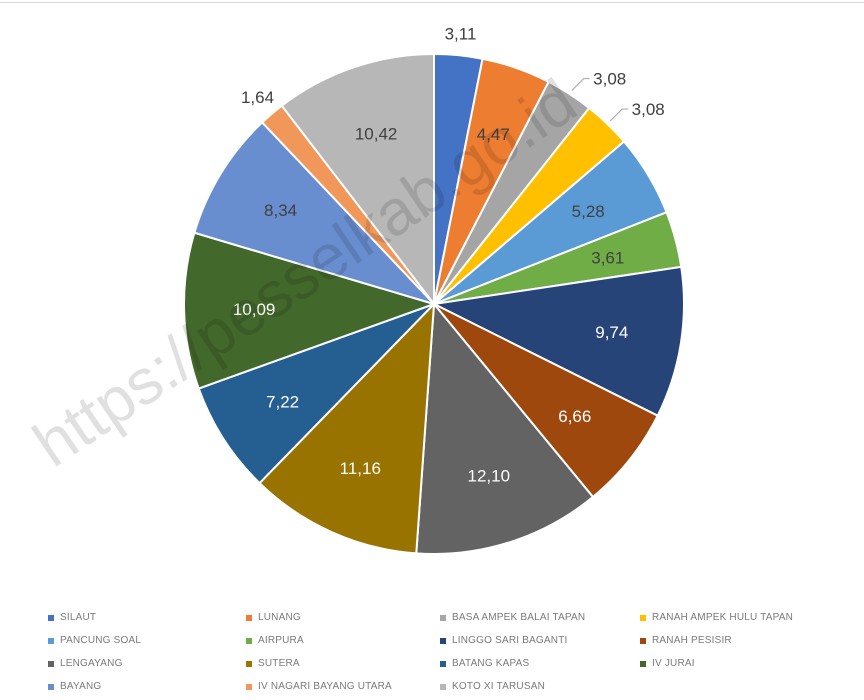  I want to click on data-label-3: 3,08, so click(648, 109).